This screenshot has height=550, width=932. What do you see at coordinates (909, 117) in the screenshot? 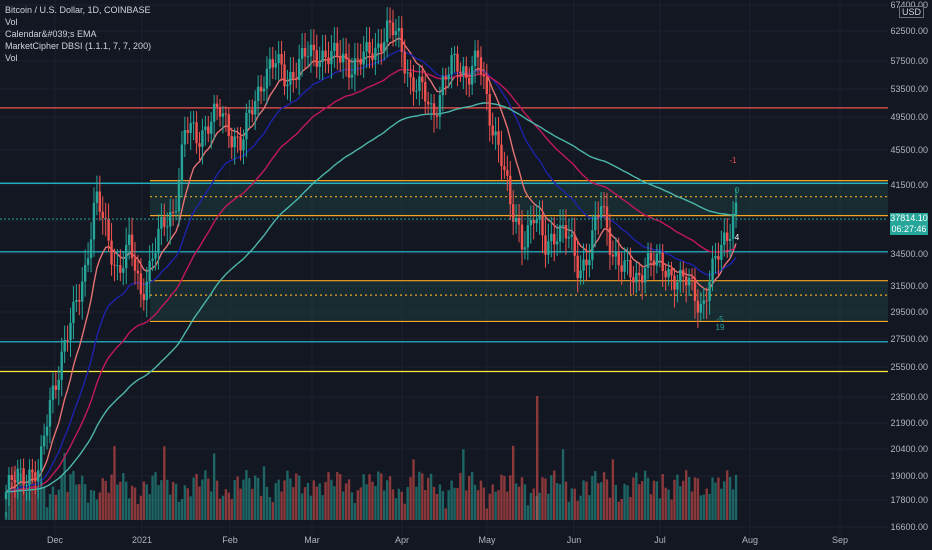
I see `y-tick-label: 49500.00` at bounding box center [909, 117].